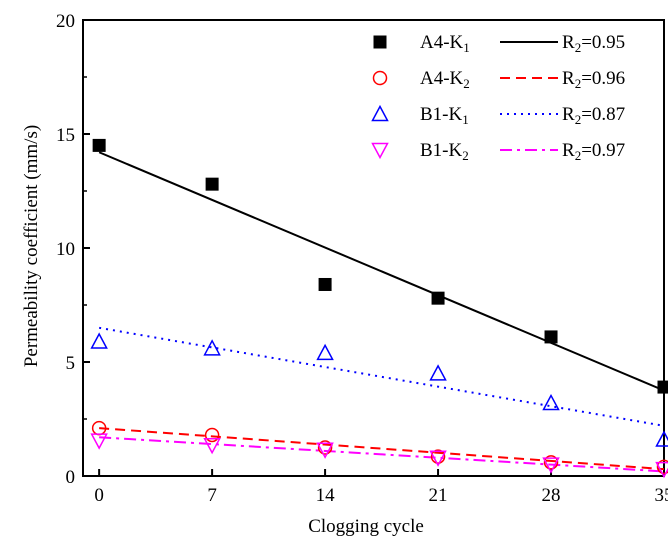 This screenshot has height=547, width=668. Describe the element at coordinates (65, 135) in the screenshot. I see `y-tick-label: 15` at that location.